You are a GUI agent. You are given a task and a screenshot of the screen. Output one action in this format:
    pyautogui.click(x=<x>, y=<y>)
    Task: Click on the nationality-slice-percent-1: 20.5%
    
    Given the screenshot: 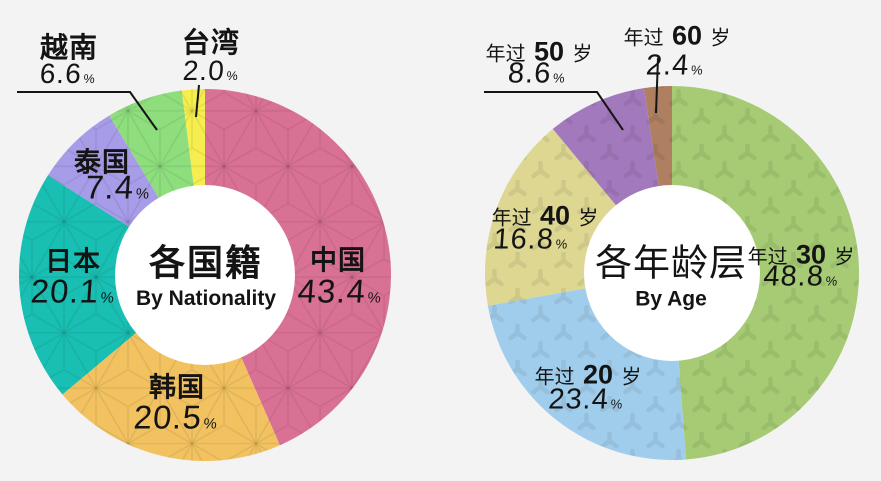 What is the action you would take?
    pyautogui.click(x=176, y=417)
    